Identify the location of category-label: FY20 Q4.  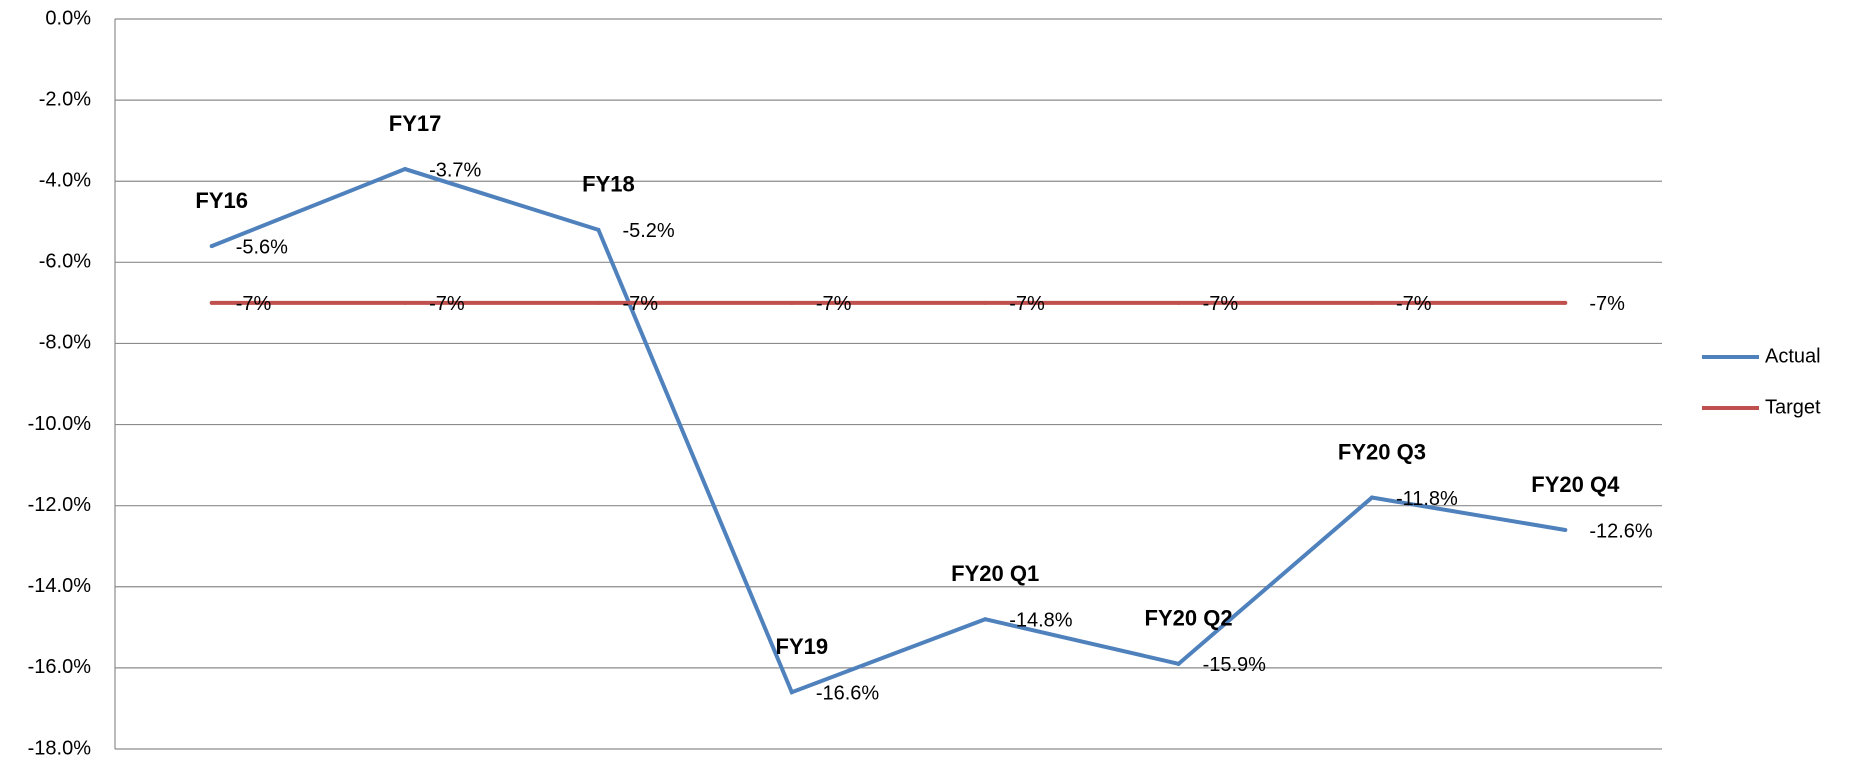
(1575, 484).